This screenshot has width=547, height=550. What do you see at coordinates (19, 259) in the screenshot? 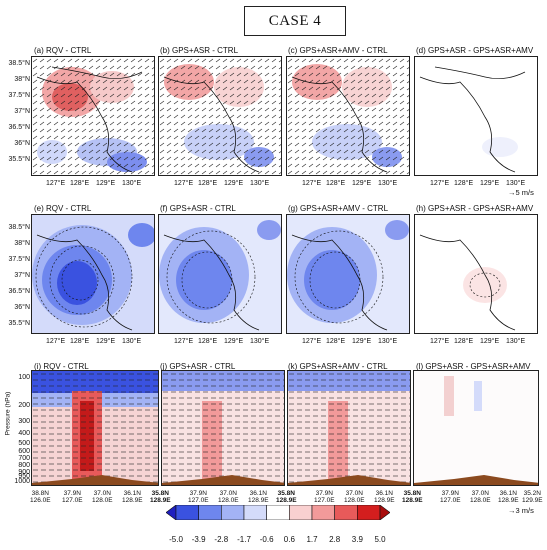
I see `lat-label: 37.5°N` at bounding box center [19, 259].